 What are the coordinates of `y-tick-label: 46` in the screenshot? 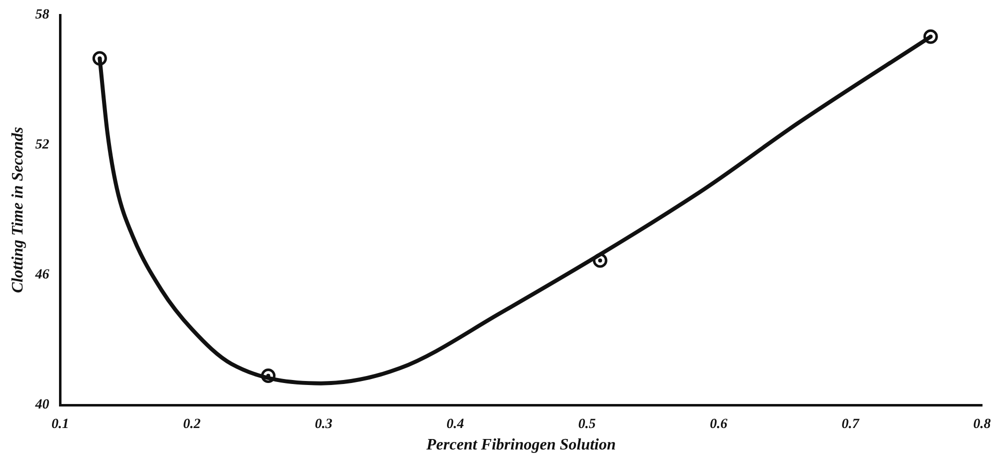 It's located at (42, 275).